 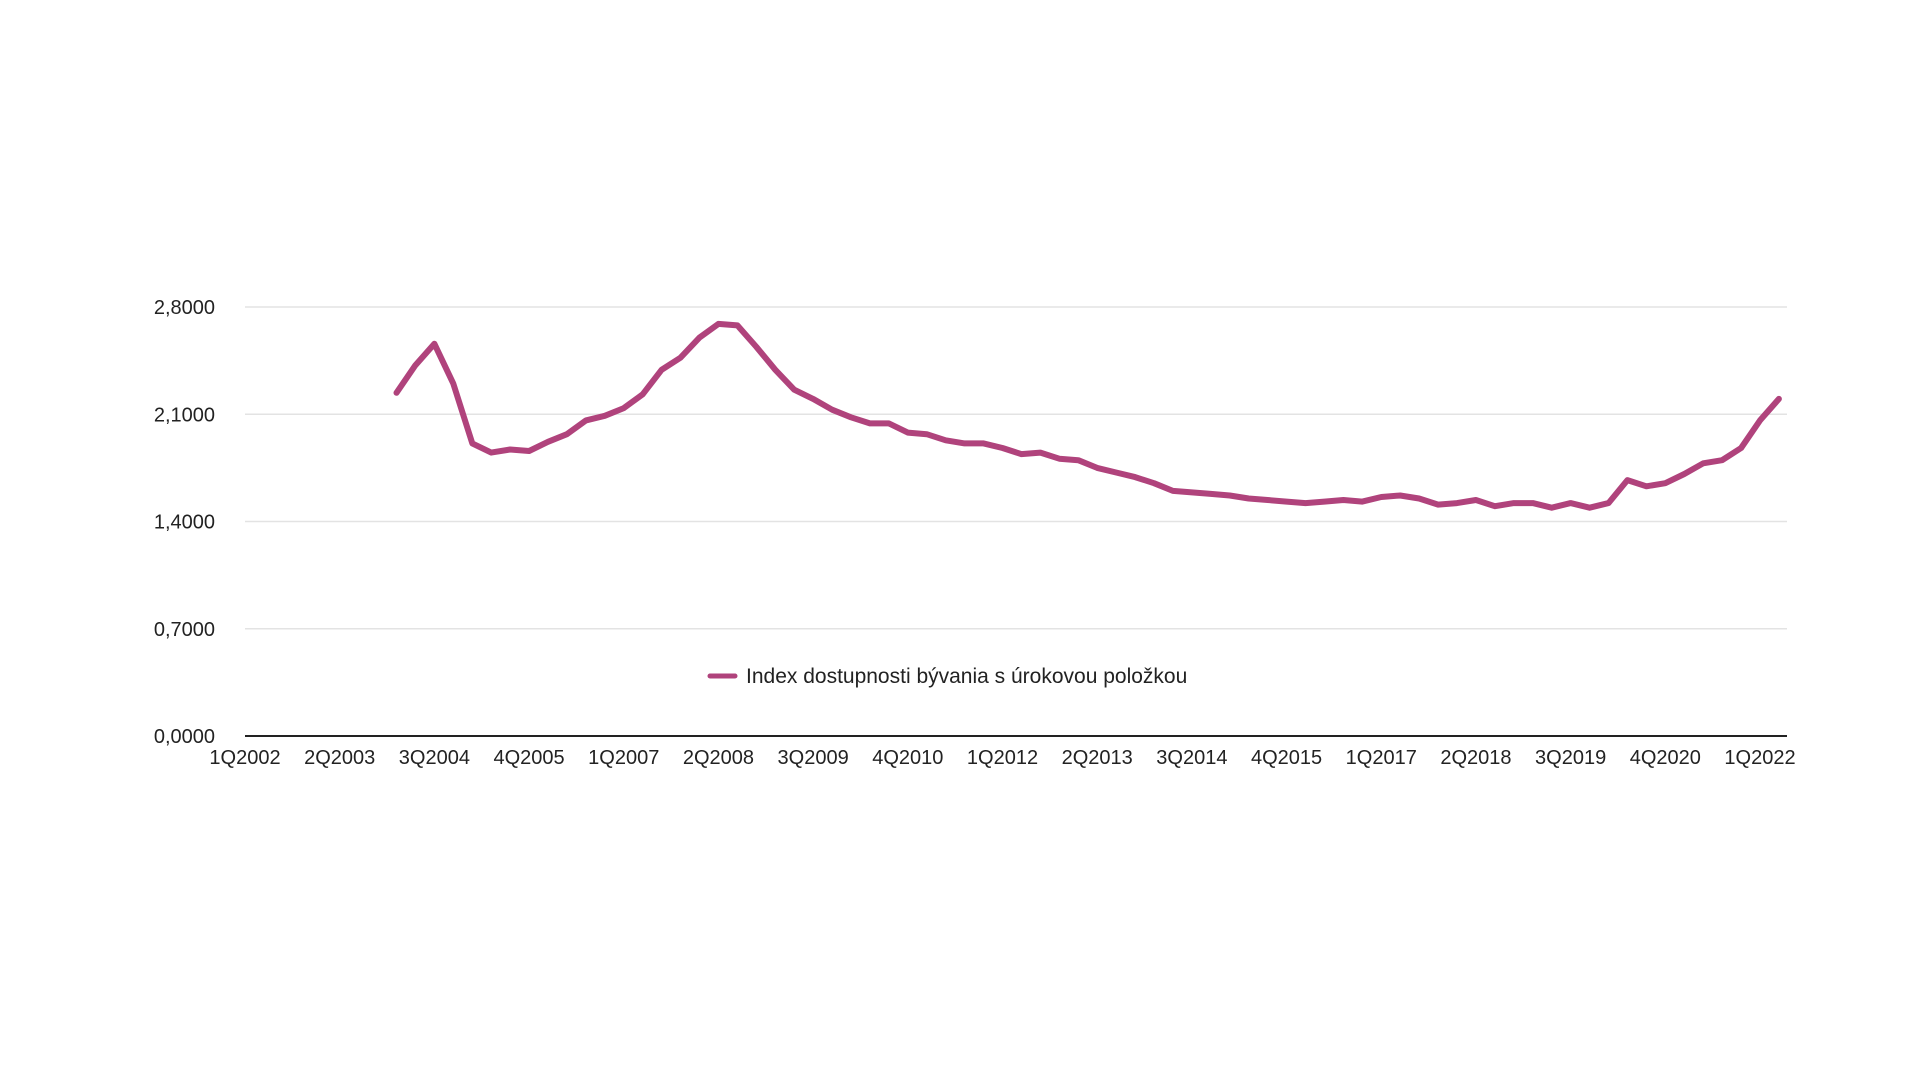 What do you see at coordinates (813, 758) in the screenshot?
I see `x-tick-label: 3Q2009` at bounding box center [813, 758].